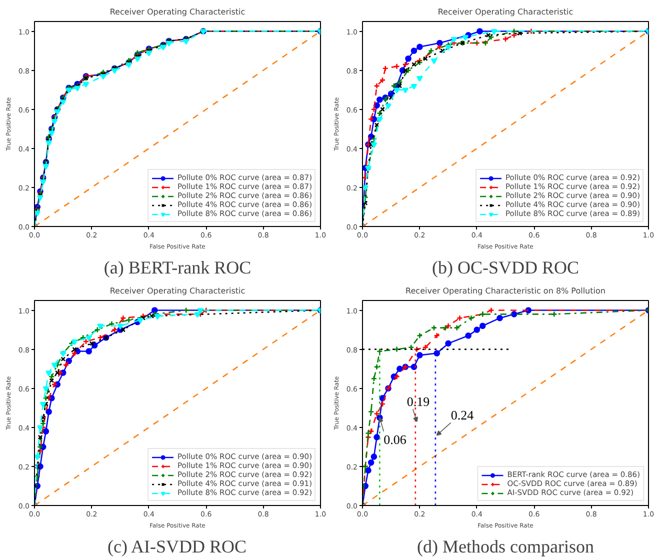 Image resolution: width=657 pixels, height=559 pixels. I want to click on text: (d) Methods comparison, so click(505, 546).